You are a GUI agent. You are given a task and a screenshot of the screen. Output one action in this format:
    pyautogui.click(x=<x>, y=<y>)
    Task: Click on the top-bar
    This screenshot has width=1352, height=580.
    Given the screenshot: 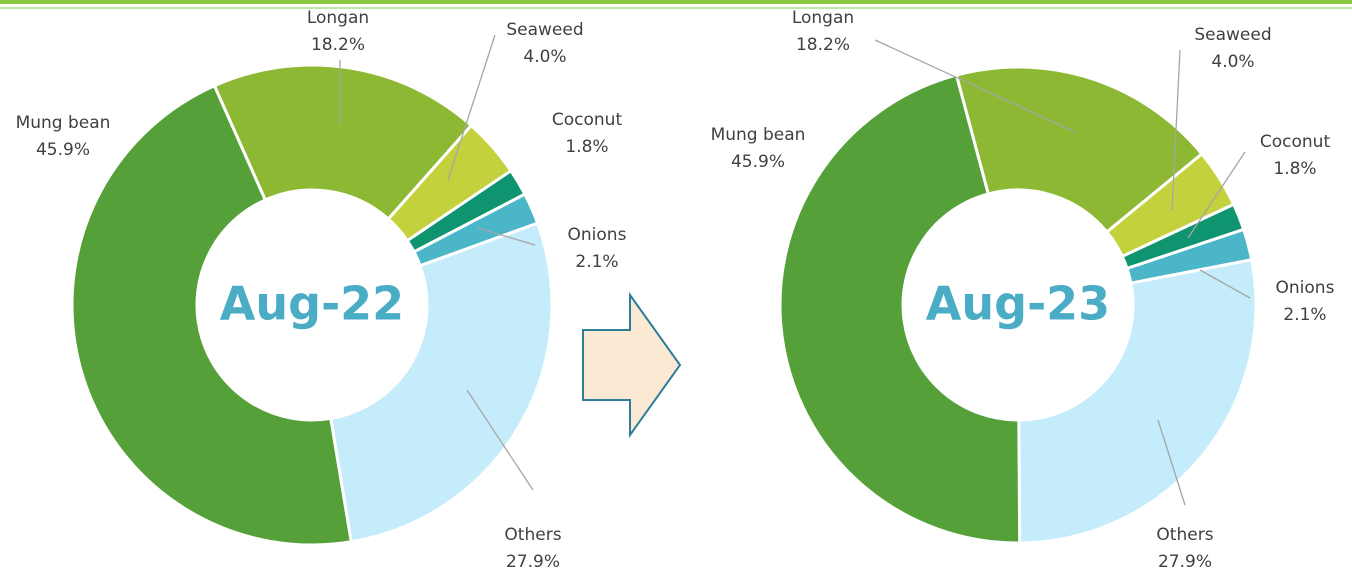 What is the action you would take?
    pyautogui.click(x=676, y=2)
    